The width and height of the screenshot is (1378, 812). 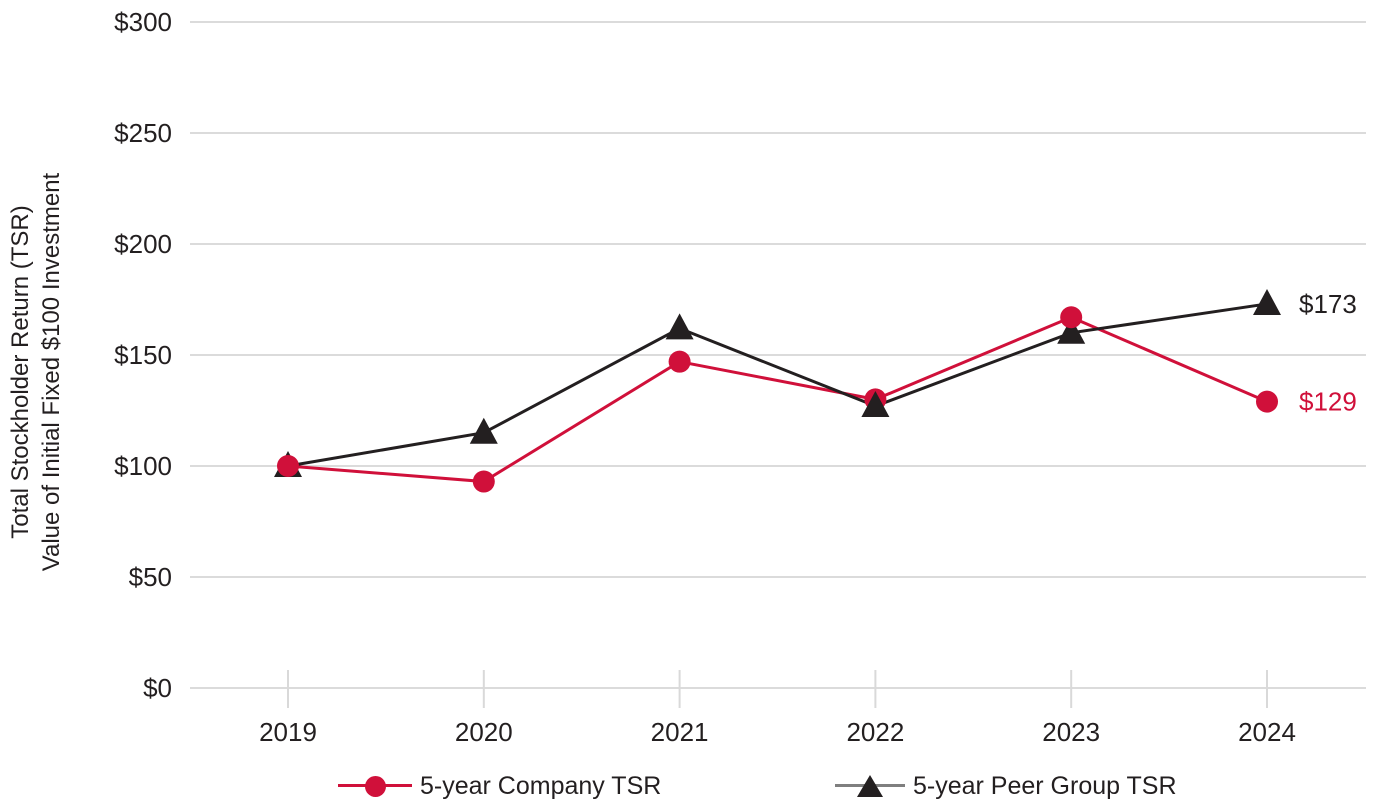 What do you see at coordinates (157, 688) in the screenshot?
I see `y-tick-label: $0` at bounding box center [157, 688].